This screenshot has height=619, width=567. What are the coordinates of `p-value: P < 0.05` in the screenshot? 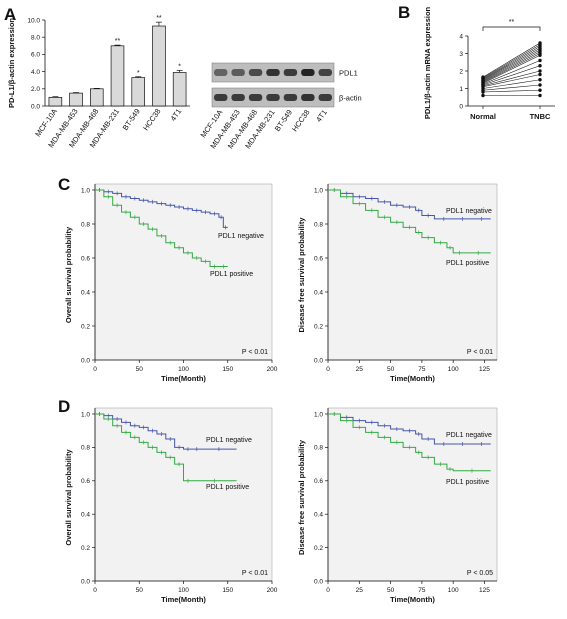 It's located at (480, 573).